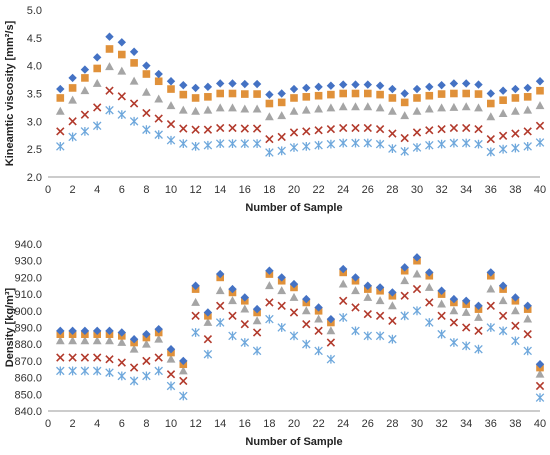 The width and height of the screenshot is (550, 455). Describe the element at coordinates (343, 424) in the screenshot. I see `density-x-tick-label: 24` at that location.